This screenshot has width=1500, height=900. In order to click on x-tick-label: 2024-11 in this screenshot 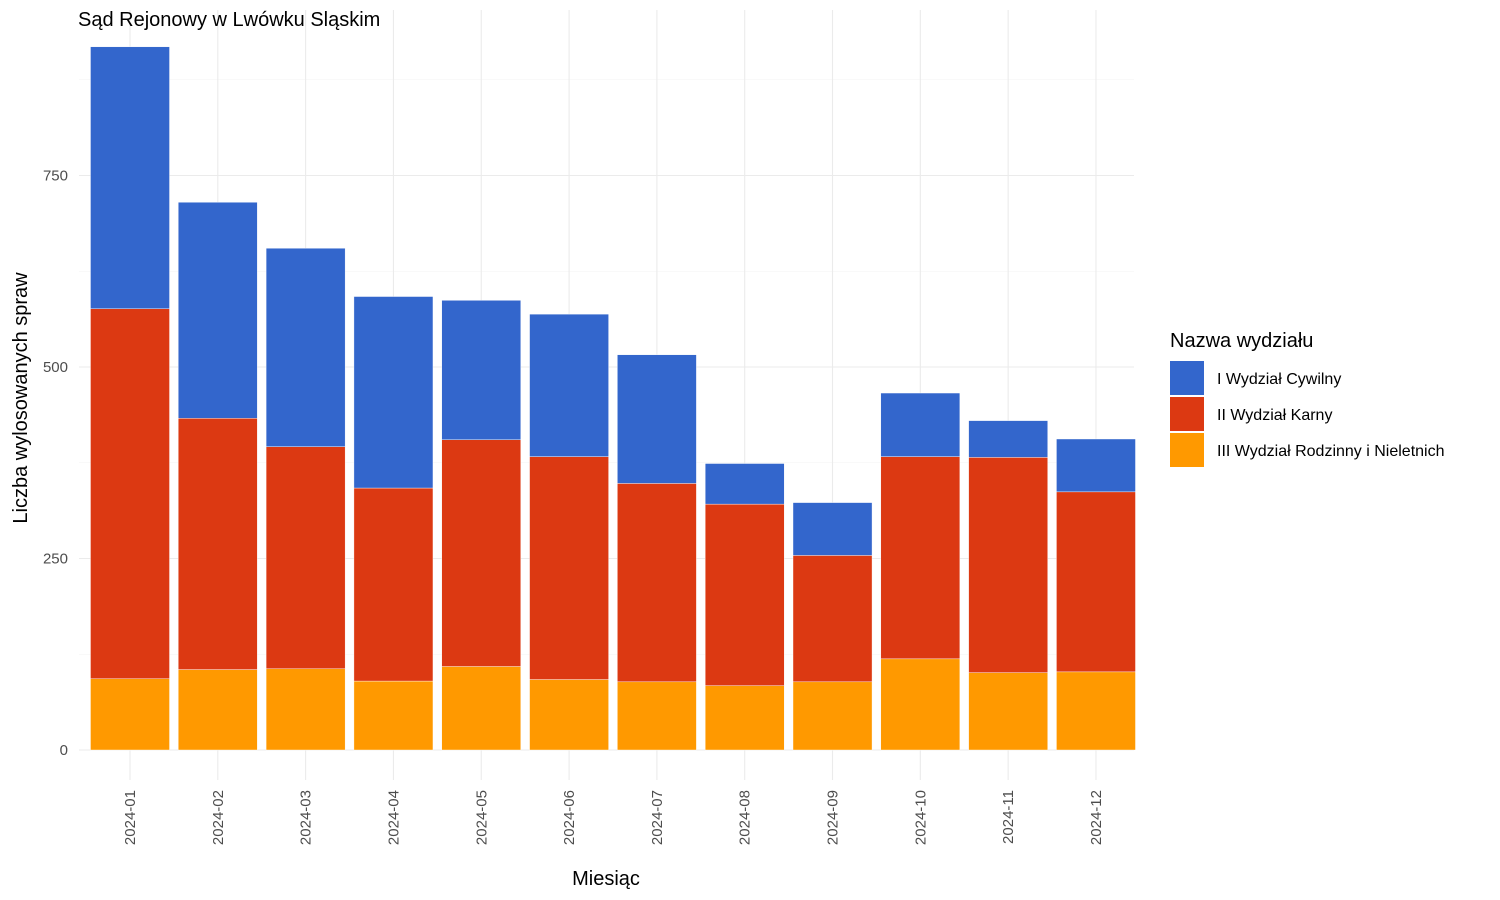, I will do `click(1008, 817)`.